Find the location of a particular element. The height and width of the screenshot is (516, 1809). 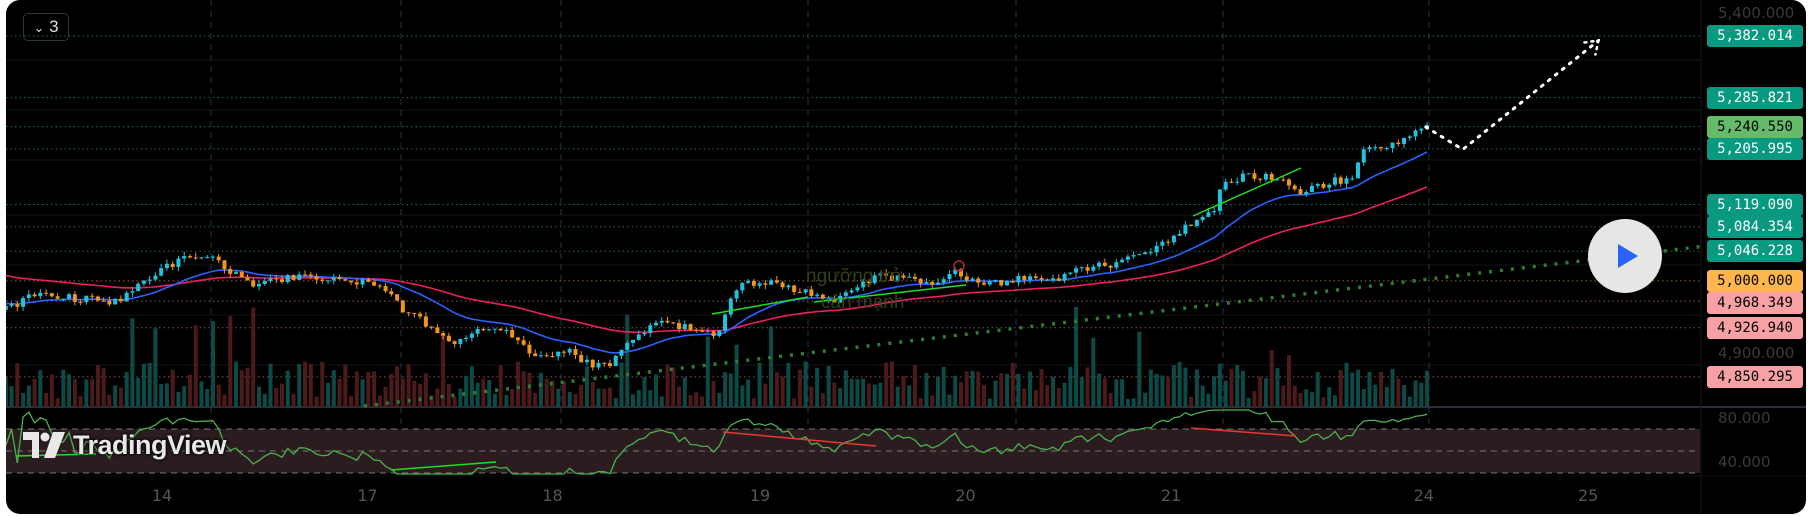

price-axis-tick: 4,900.000 is located at coordinates (1756, 353).